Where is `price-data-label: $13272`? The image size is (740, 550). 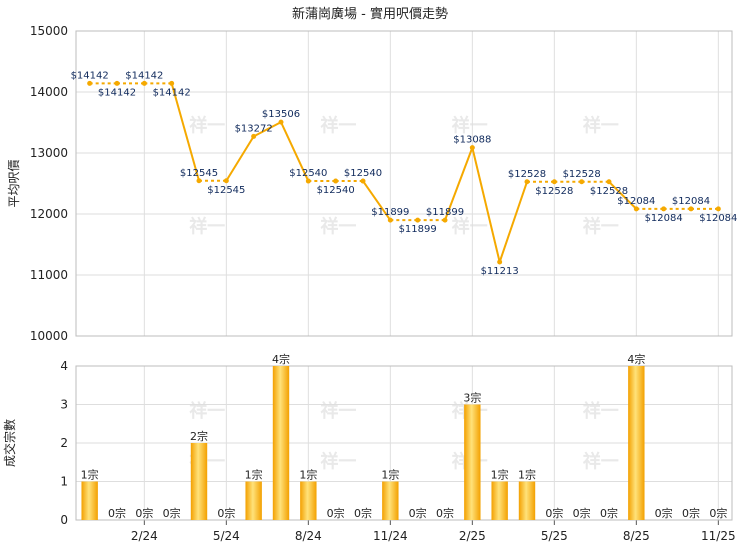
price-data-label: $13272 is located at coordinates (254, 128).